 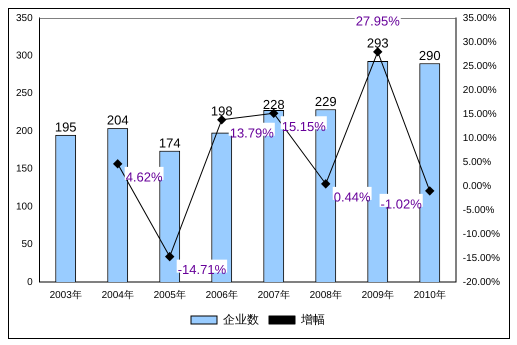 What do you see at coordinates (326, 294) in the screenshot?
I see `x-tick-label: 2008年` at bounding box center [326, 294].